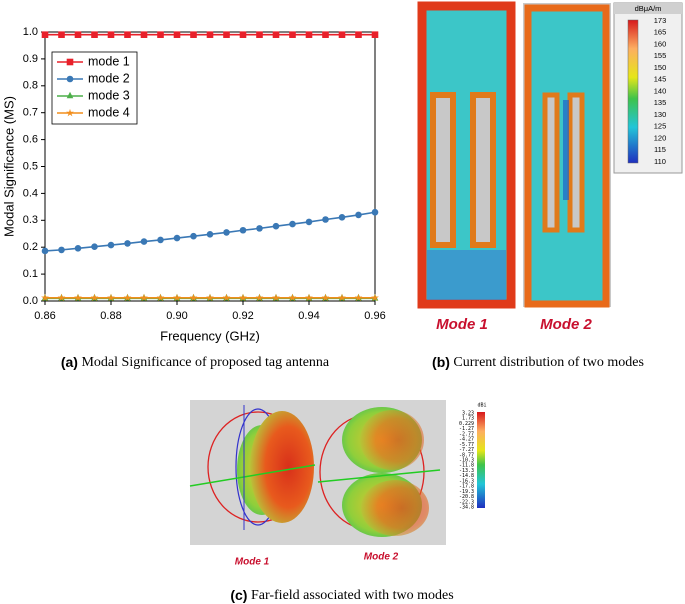 This screenshot has width=685, height=604. What do you see at coordinates (109, 95) in the screenshot?
I see `legend-label: mode 3` at bounding box center [109, 95].